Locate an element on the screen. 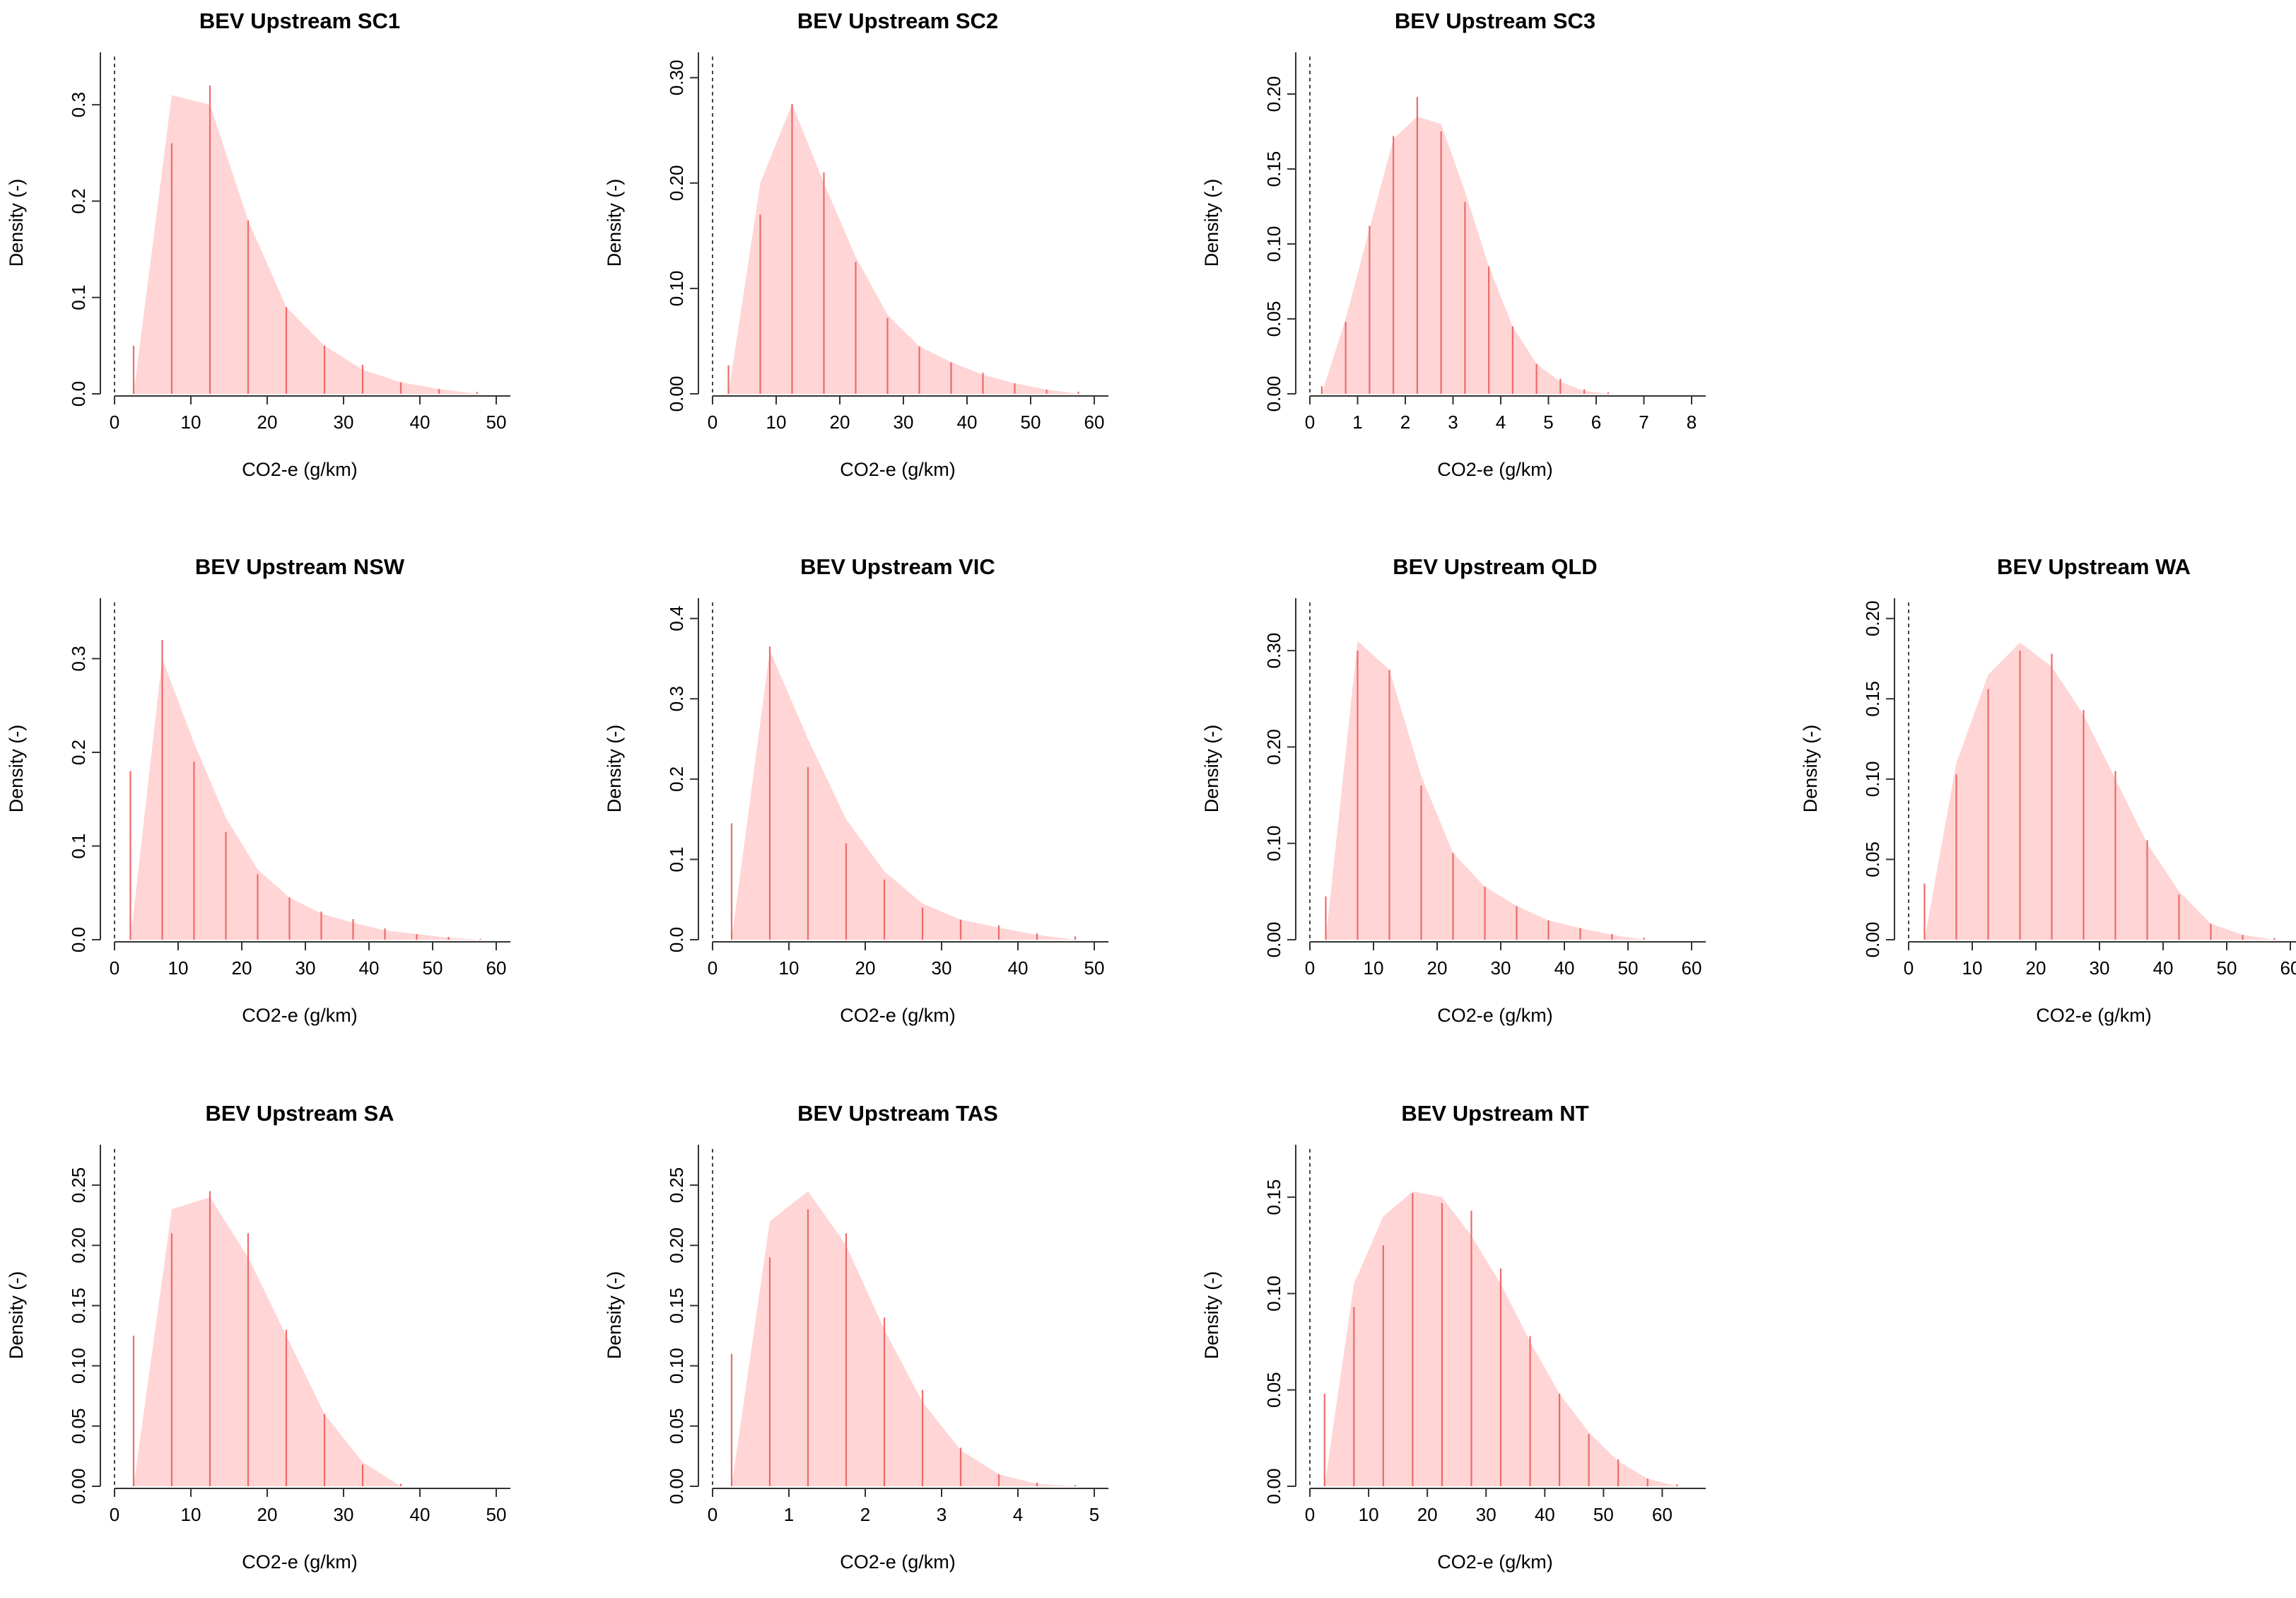 The height and width of the screenshot is (1598, 2296). panel-title: BEV Upstream QLD is located at coordinates (1495, 566).